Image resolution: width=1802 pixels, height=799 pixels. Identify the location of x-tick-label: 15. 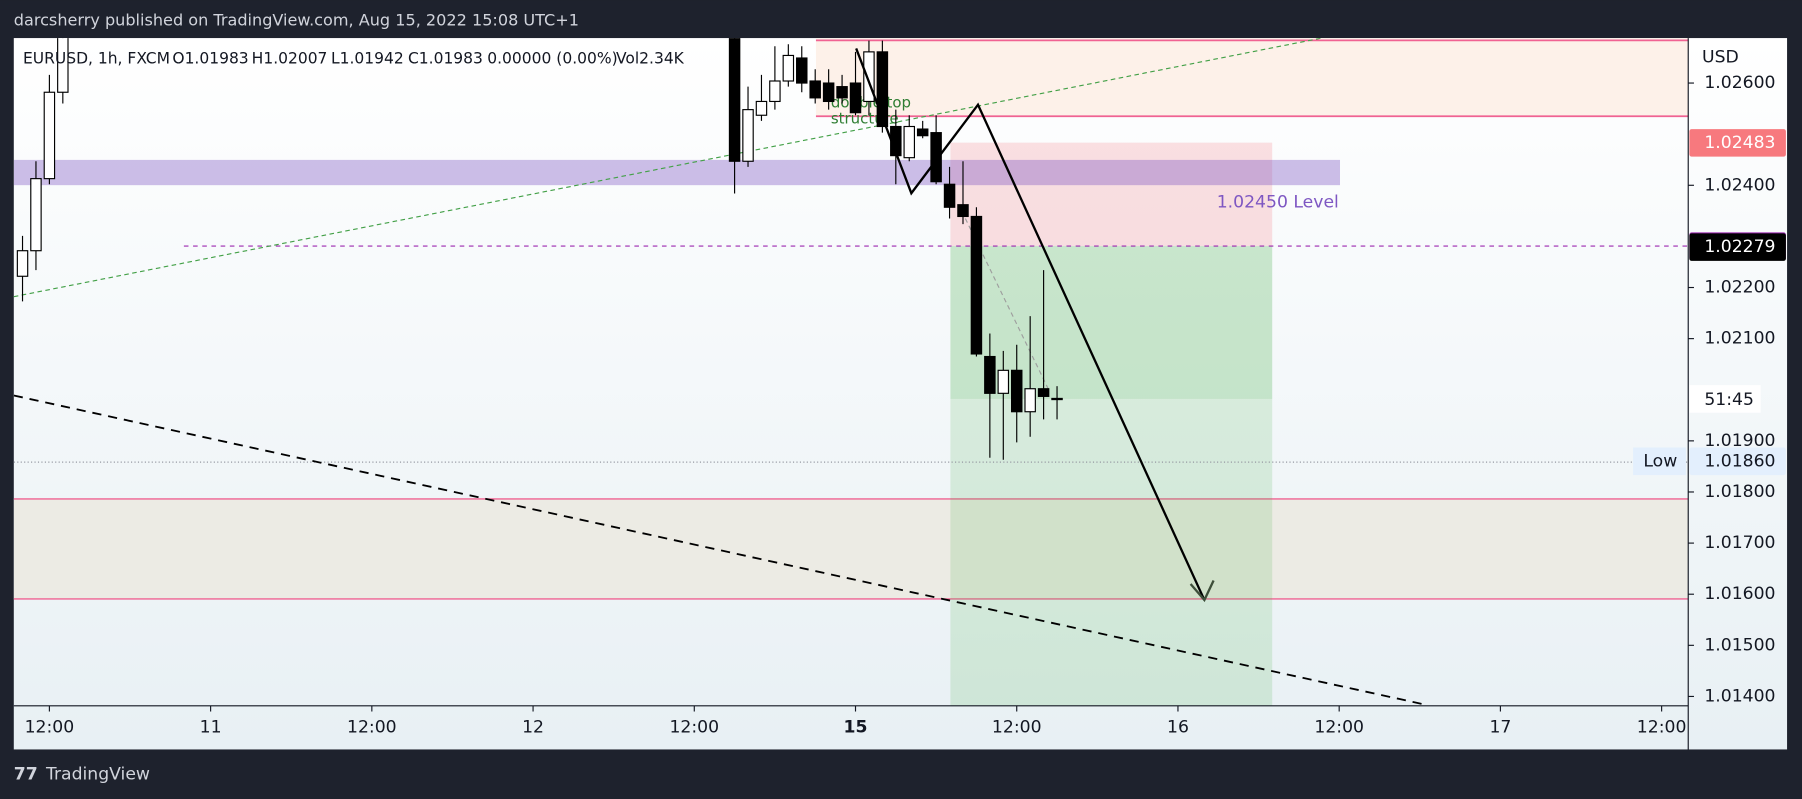
(856, 728).